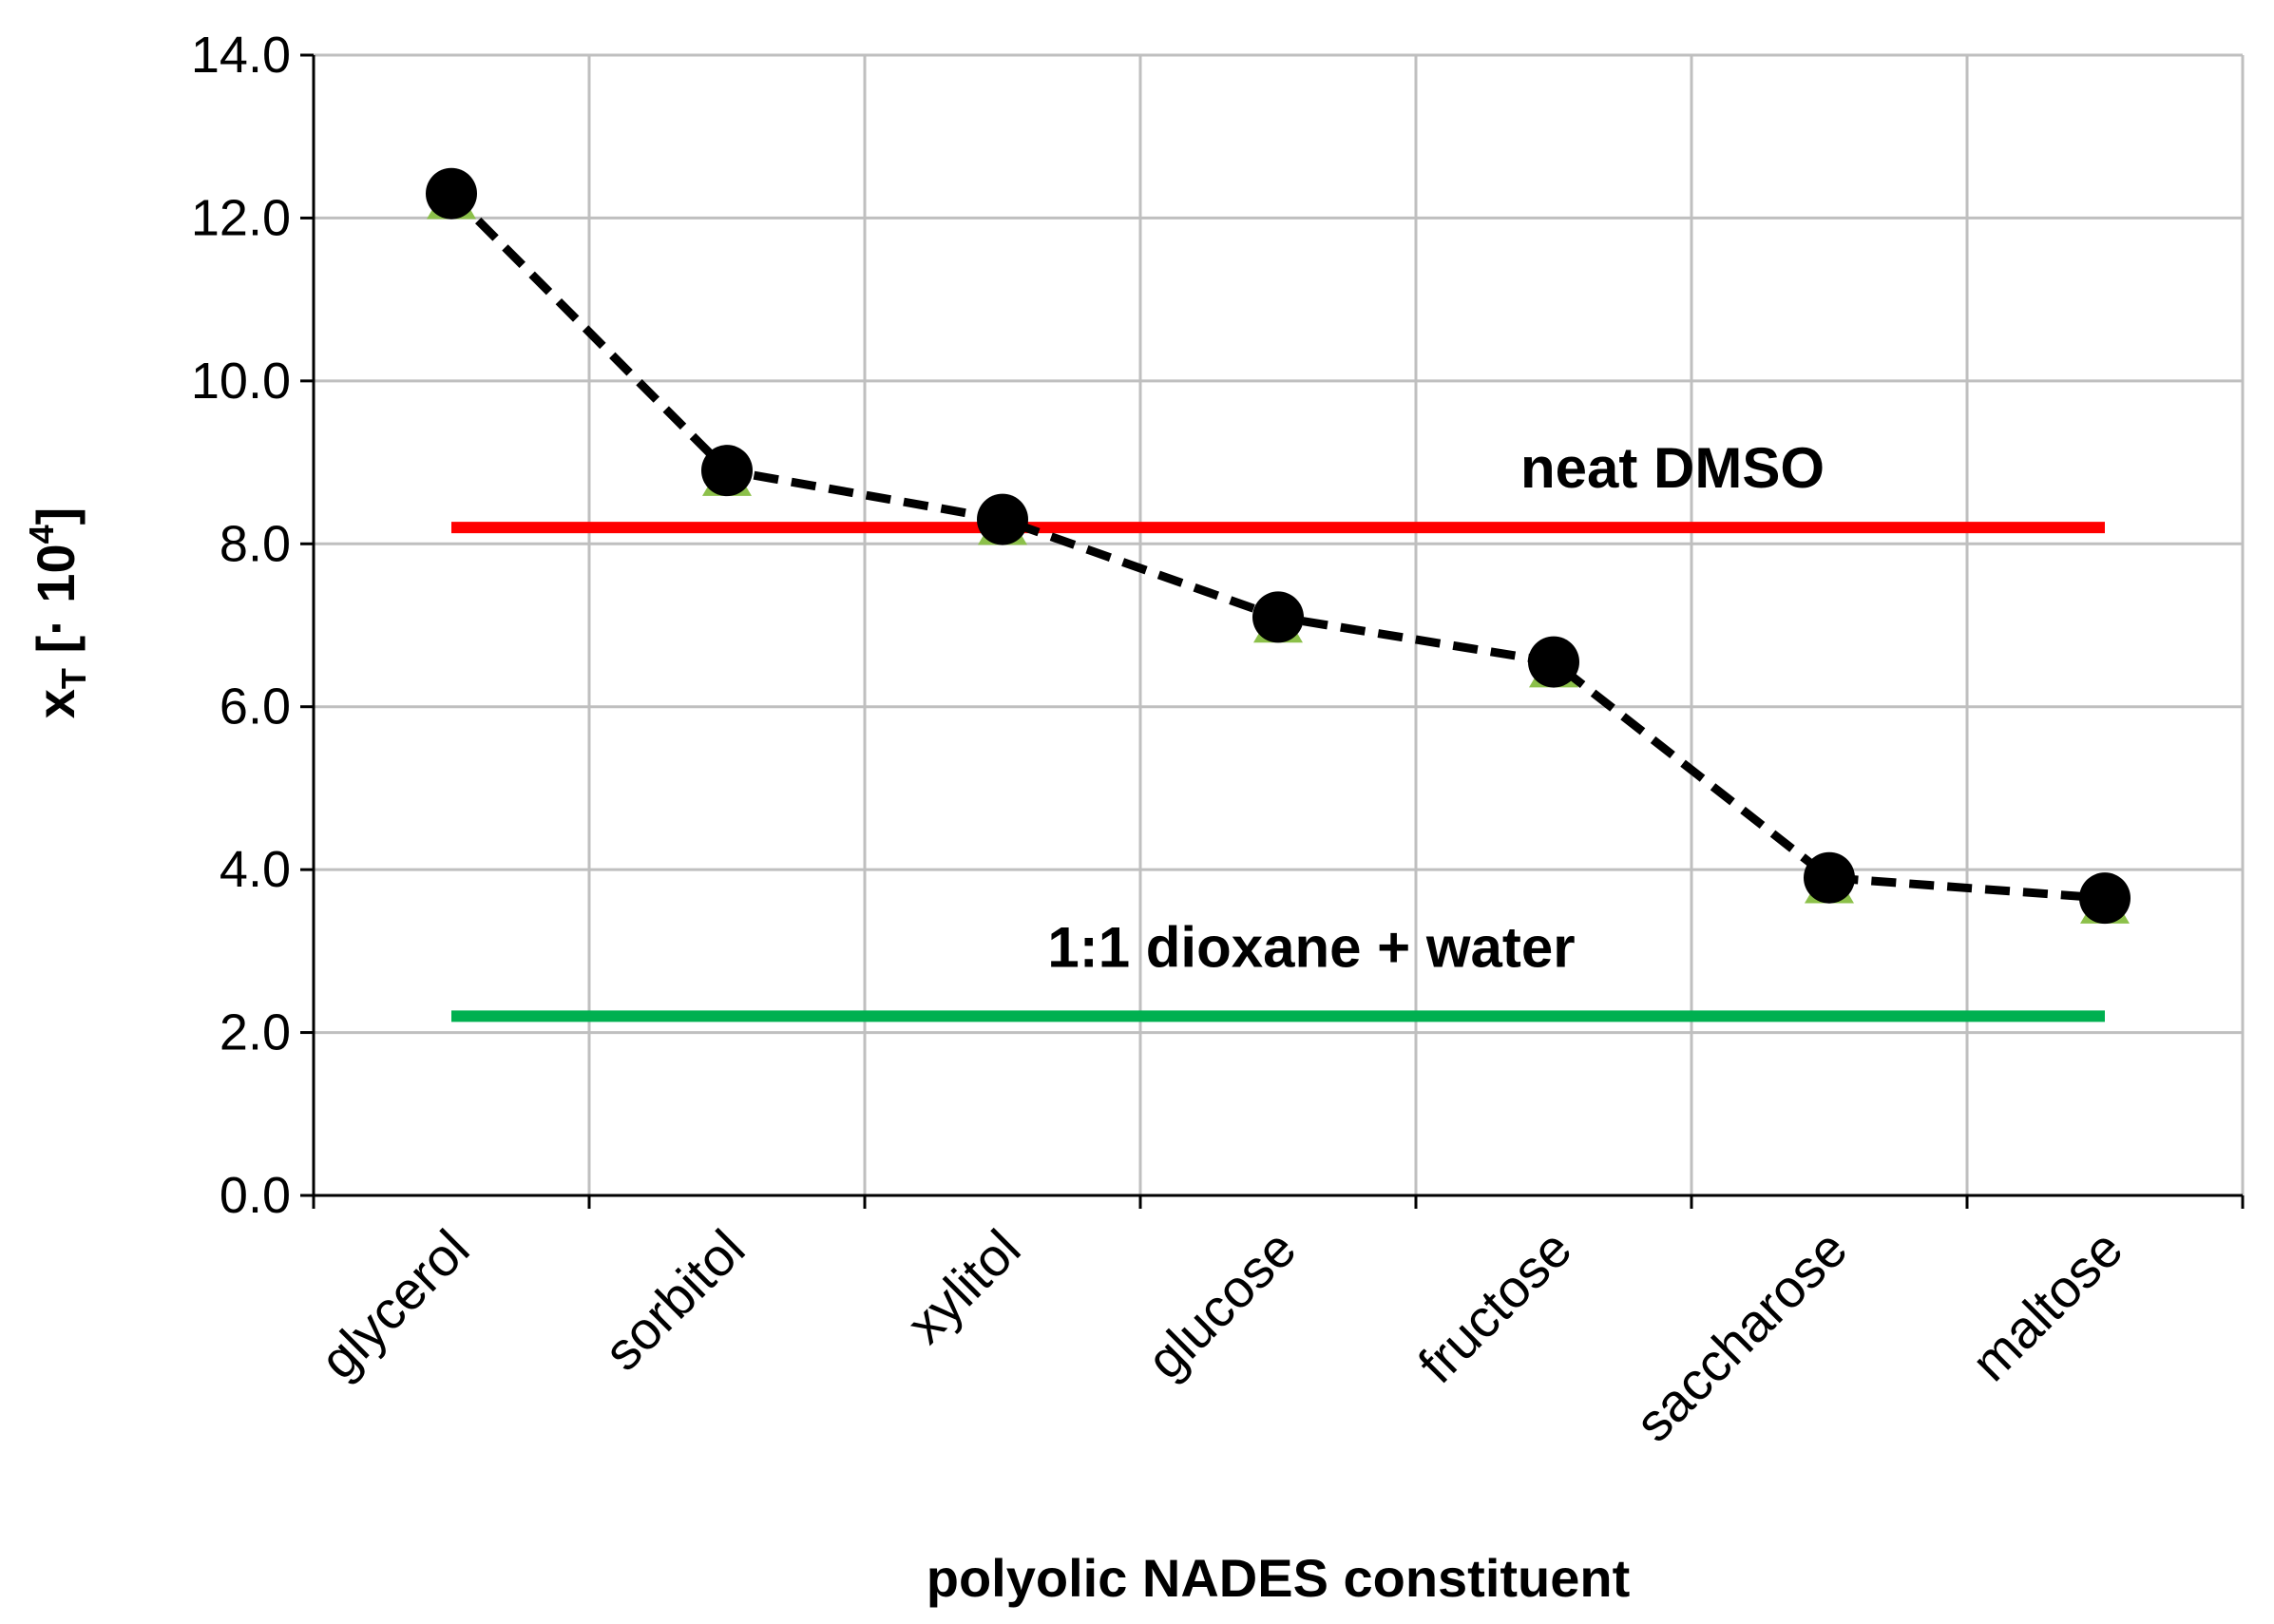 This screenshot has height=1624, width=2274. I want to click on x-category-label: xylitol, so click(963, 1286).